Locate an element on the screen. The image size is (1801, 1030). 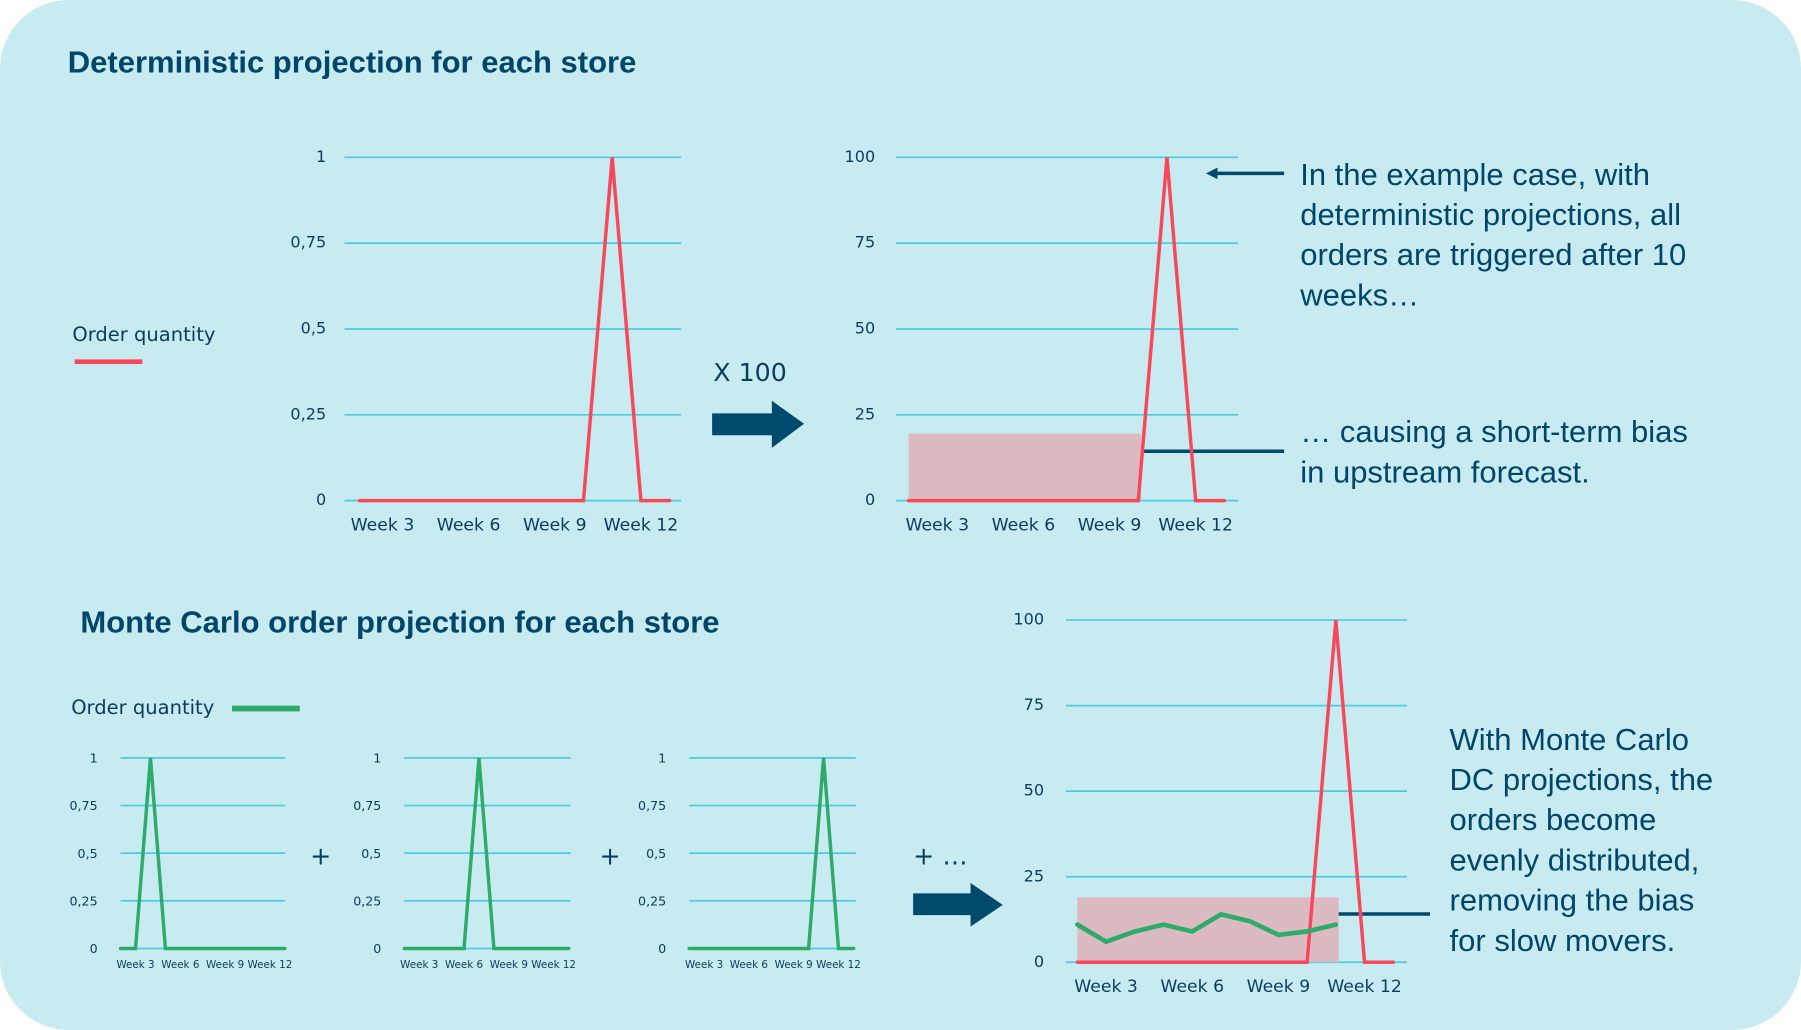
series-line-monte-carlo is located at coordinates (1207, 928).